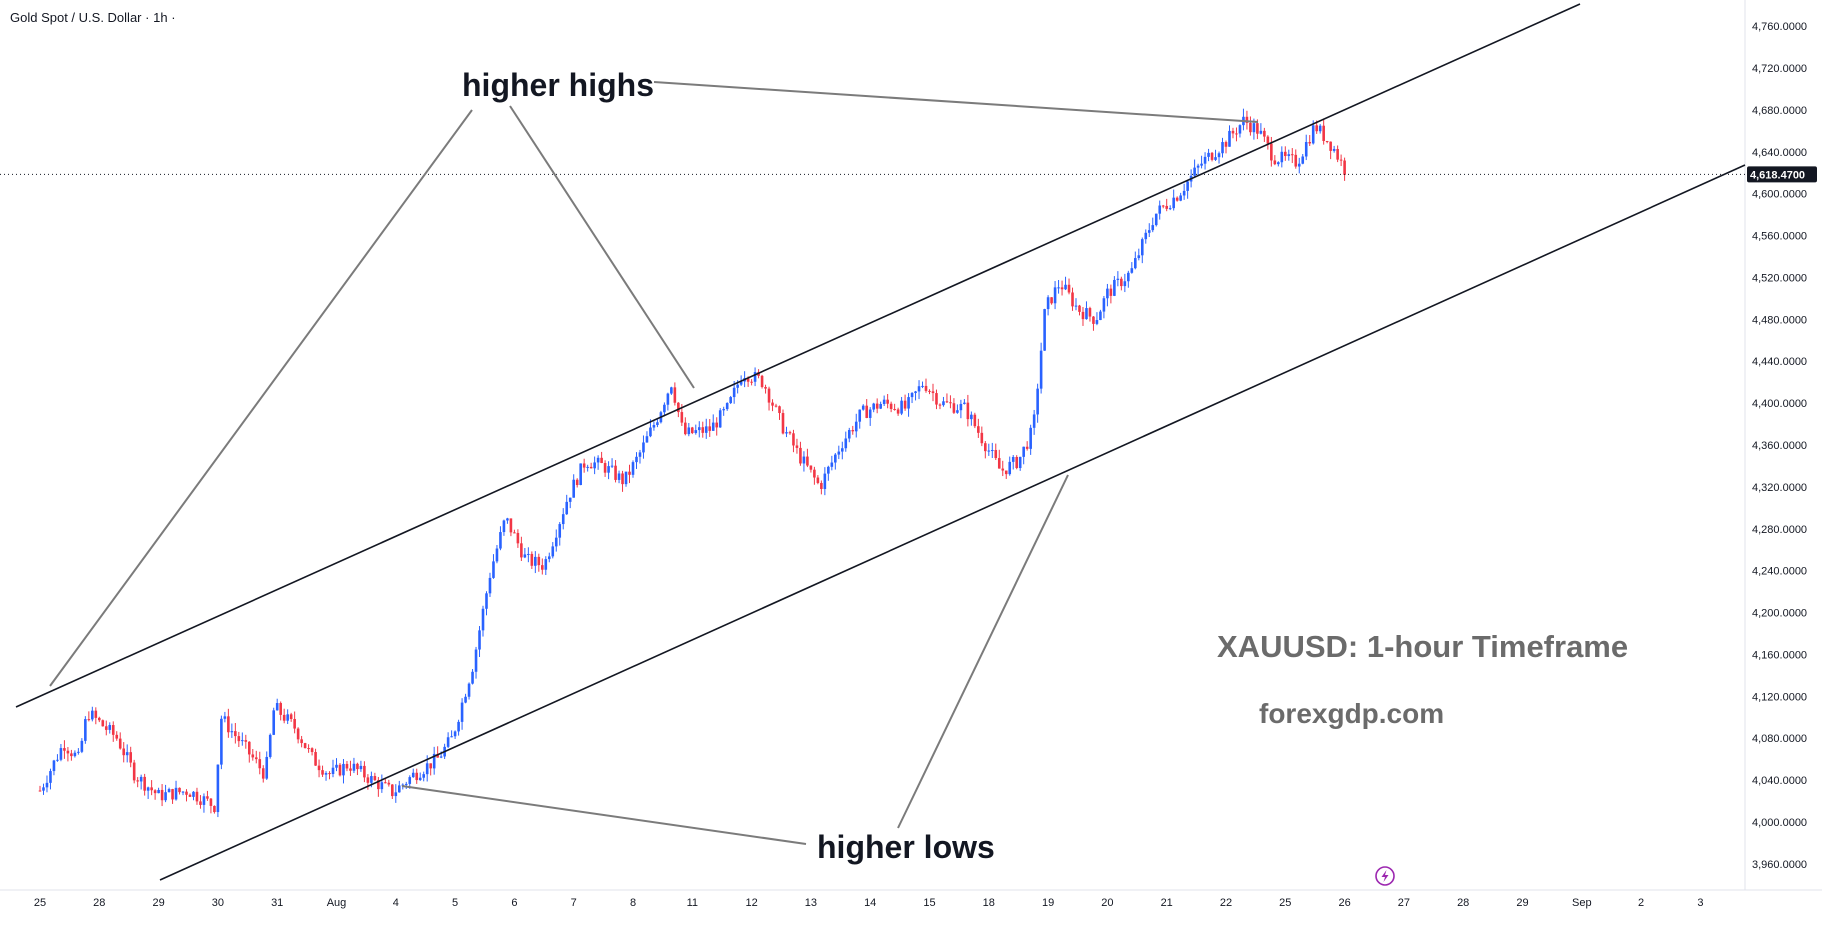  What do you see at coordinates (1404, 903) in the screenshot?
I see `time-tick-label: 27` at bounding box center [1404, 903].